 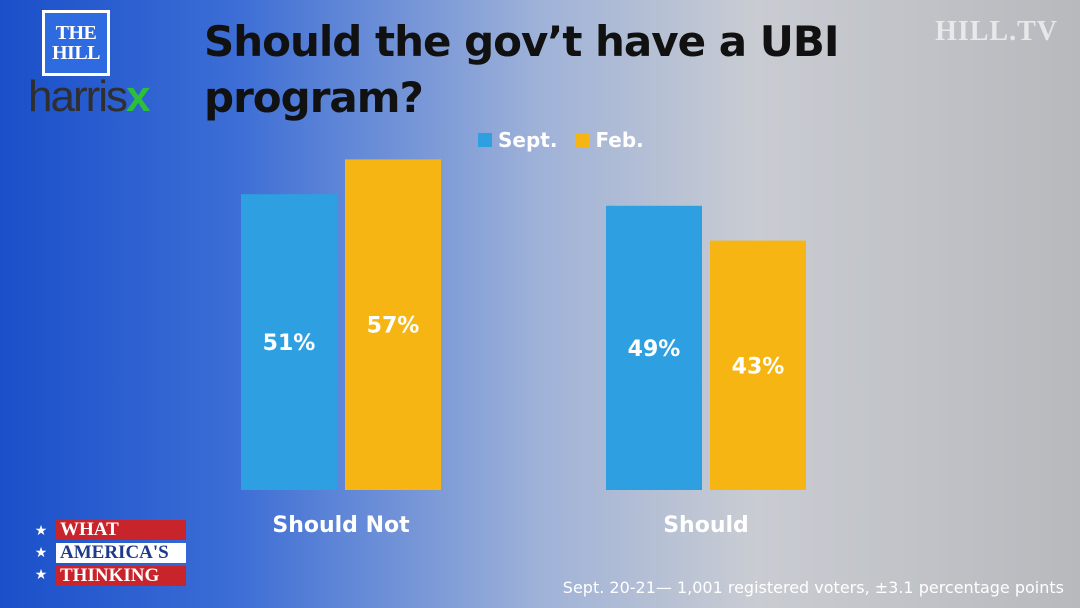 I want to click on legend-item-feb: Feb., so click(x=609, y=140).